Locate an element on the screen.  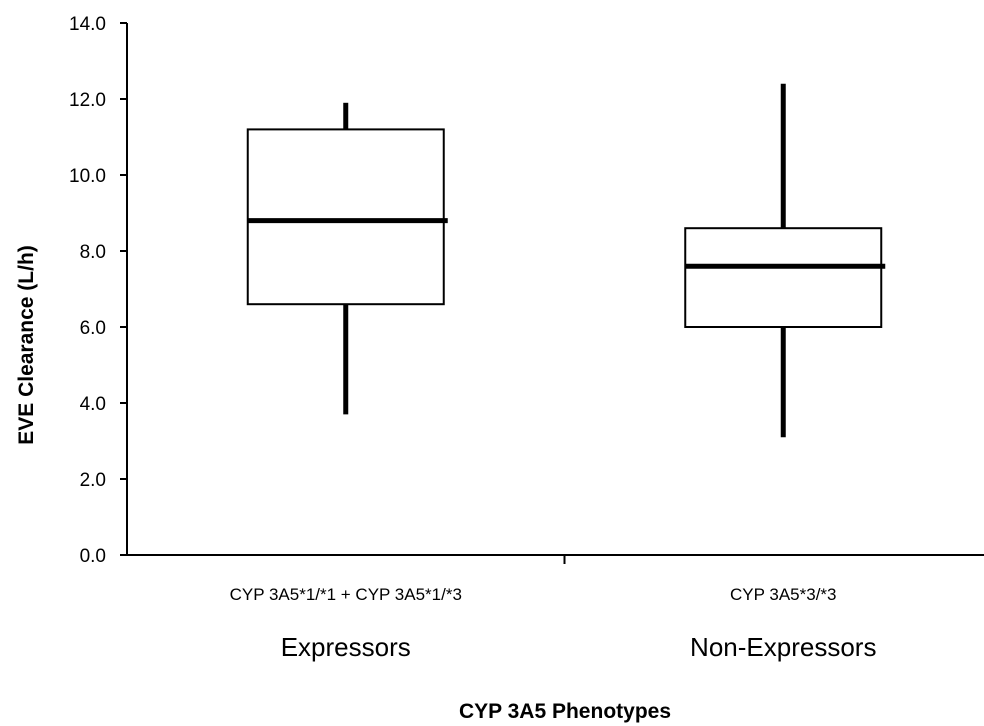
group-label: Expressors is located at coordinates (346, 647).